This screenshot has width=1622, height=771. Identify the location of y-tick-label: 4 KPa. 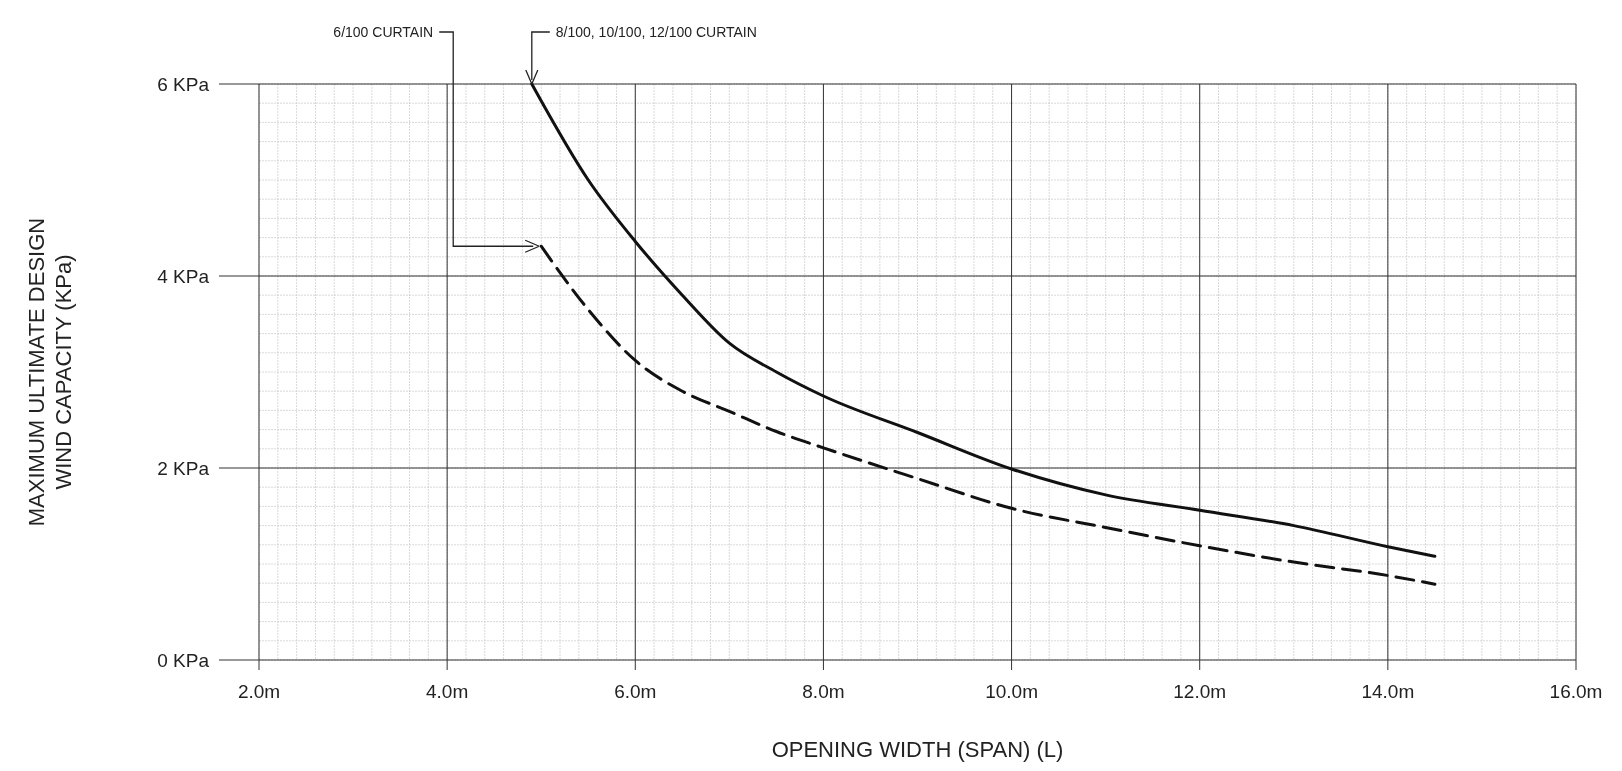
(183, 276).